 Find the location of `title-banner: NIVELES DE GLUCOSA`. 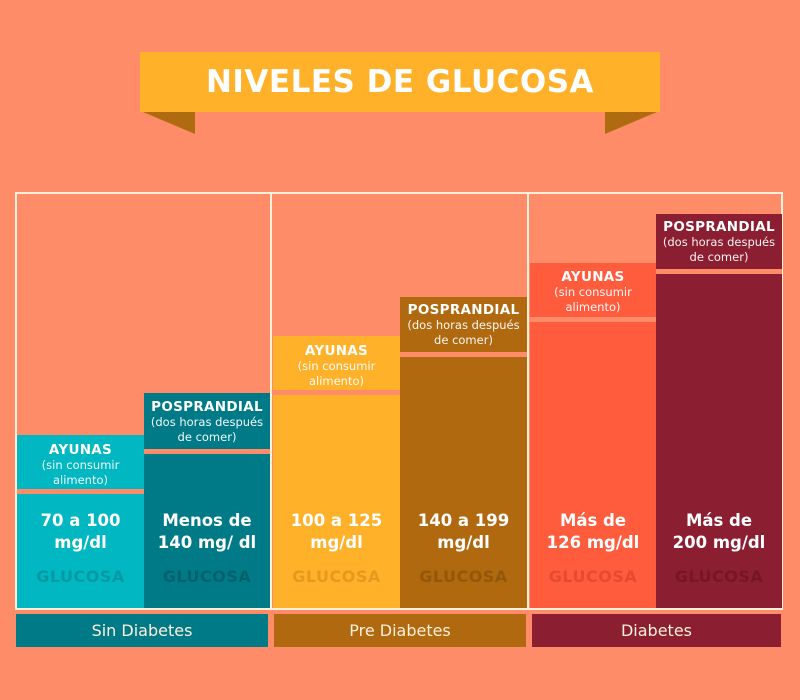

title-banner: NIVELES DE GLUCOSA is located at coordinates (400, 82).